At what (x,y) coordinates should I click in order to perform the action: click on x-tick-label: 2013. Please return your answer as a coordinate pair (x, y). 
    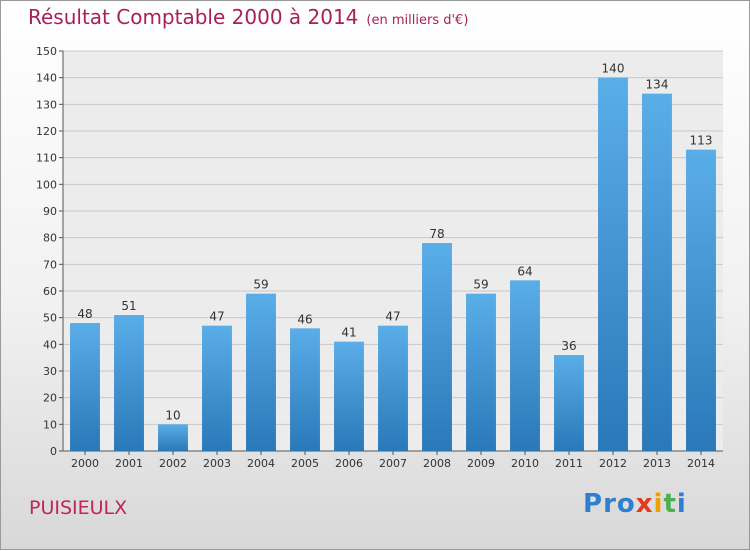
    Looking at the image, I should click on (657, 463).